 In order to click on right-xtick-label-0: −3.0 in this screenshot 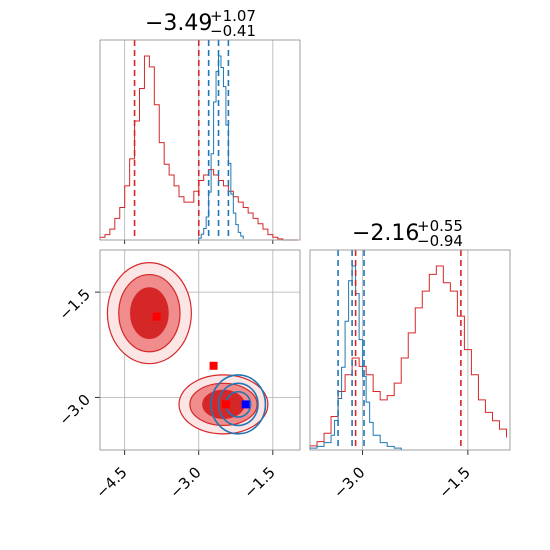, I will do `click(349, 482)`.